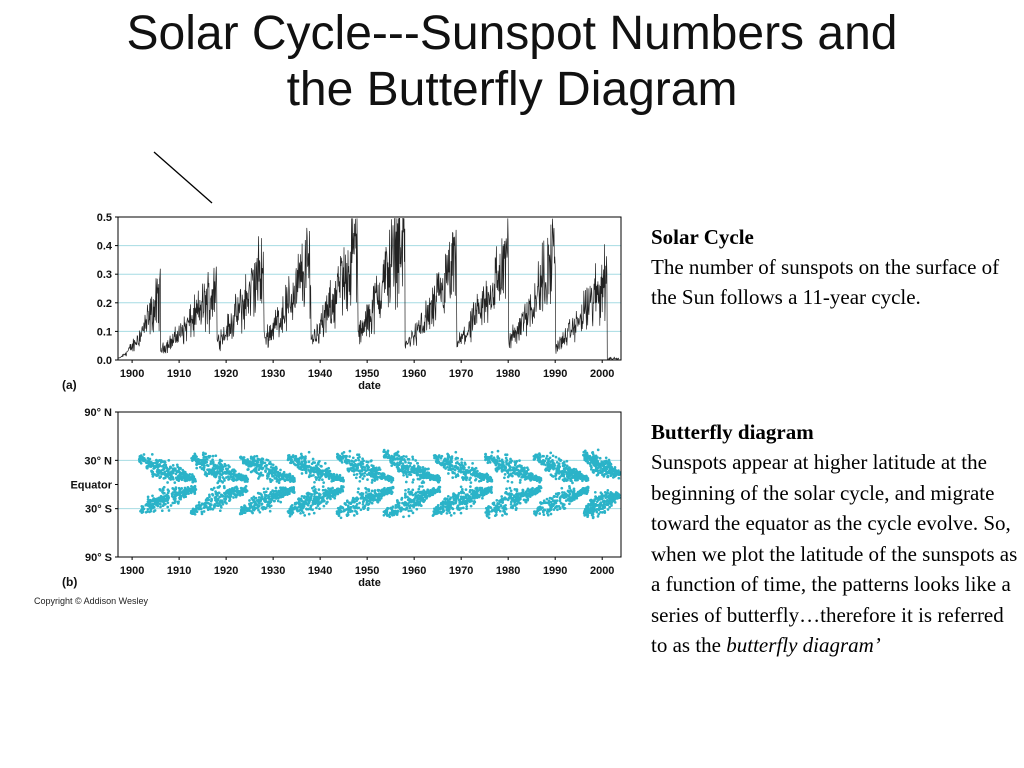 The image size is (1024, 768). What do you see at coordinates (320, 571) in the screenshot?
I see `x-tick-label: 1940` at bounding box center [320, 571].